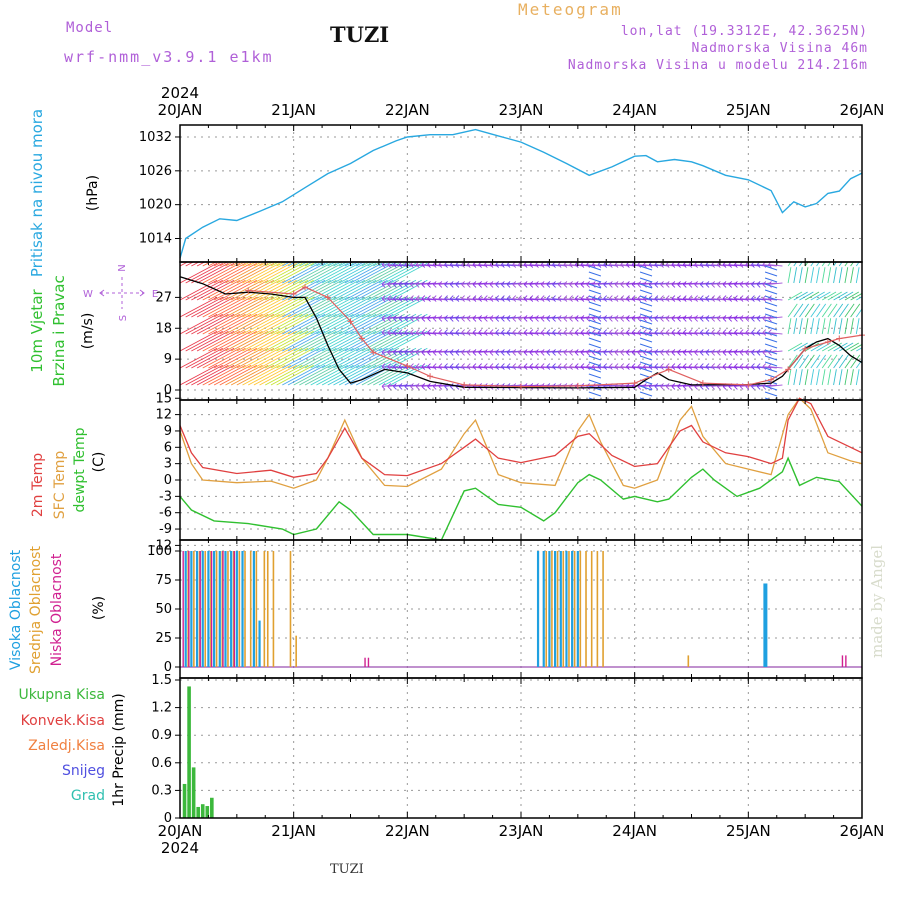 This screenshot has height=900, width=900. I want to click on lonlat-label: lon,lat (19.3312E, 42.3625N), so click(744, 31).